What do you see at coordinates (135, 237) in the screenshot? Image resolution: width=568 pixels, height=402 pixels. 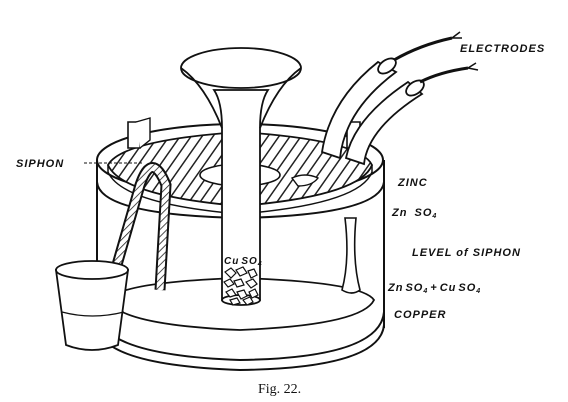 I see `siphon` at bounding box center [135, 237].